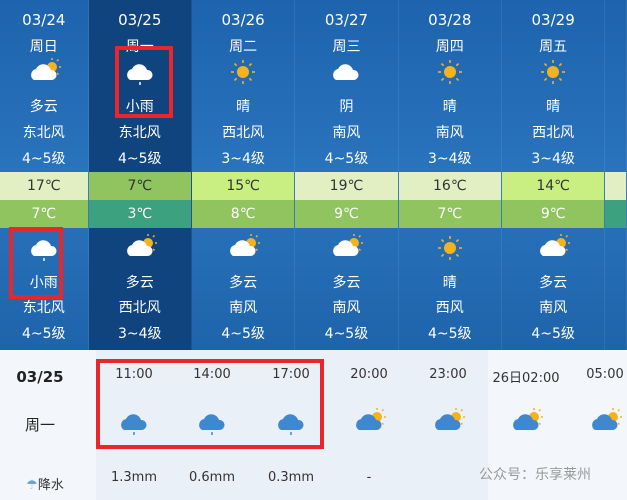 This screenshot has width=627, height=500. I want to click on day-column: 03/29 周五 晴 西北风 3~4级 14℃ 9℃ 多云 南风 4~5级, so click(553, 175).